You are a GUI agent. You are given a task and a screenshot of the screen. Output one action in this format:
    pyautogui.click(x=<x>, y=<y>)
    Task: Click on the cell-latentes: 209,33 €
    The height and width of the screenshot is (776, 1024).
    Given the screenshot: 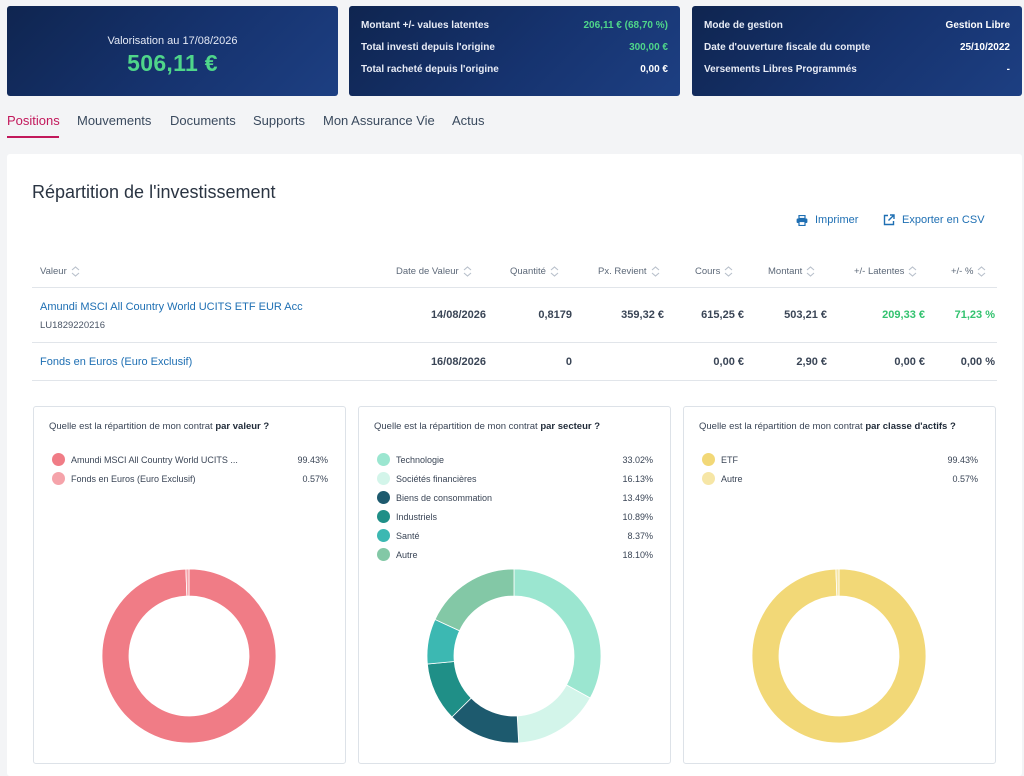 What is the action you would take?
    pyautogui.click(x=903, y=315)
    